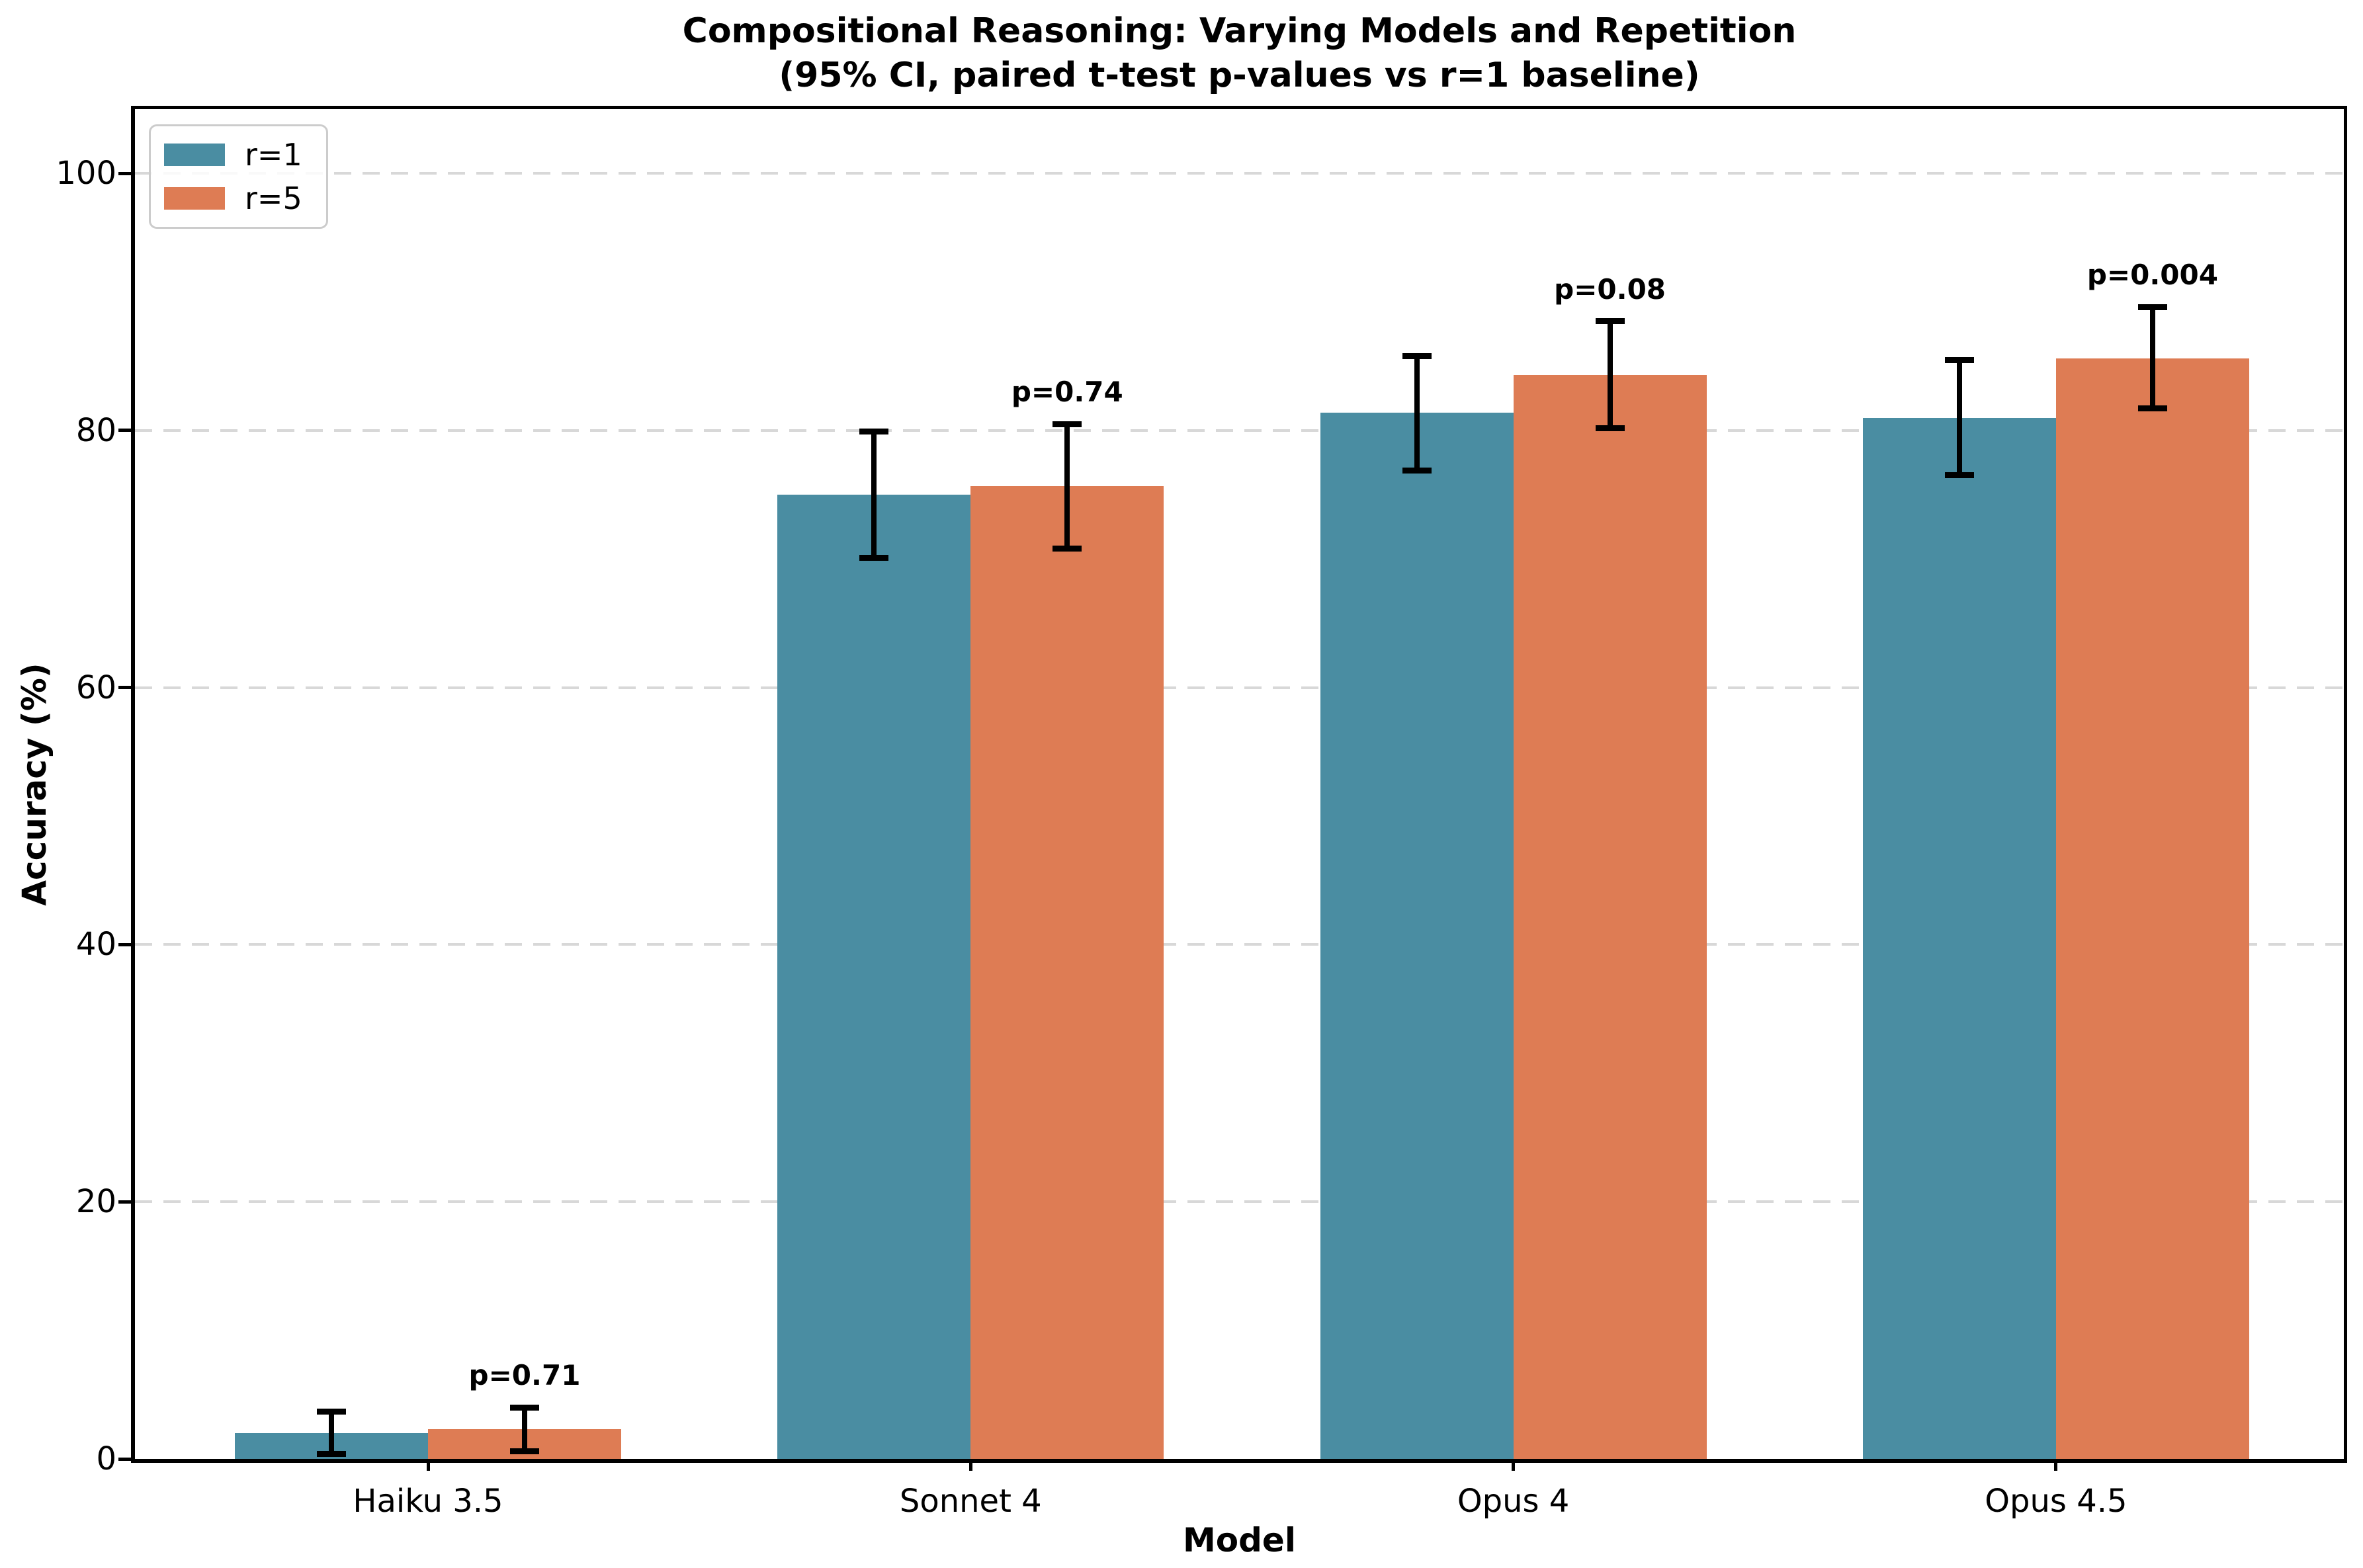 The height and width of the screenshot is (1568, 2363). Describe the element at coordinates (1610, 289) in the screenshot. I see `p-value-label-opus-4: p=0.08` at that location.